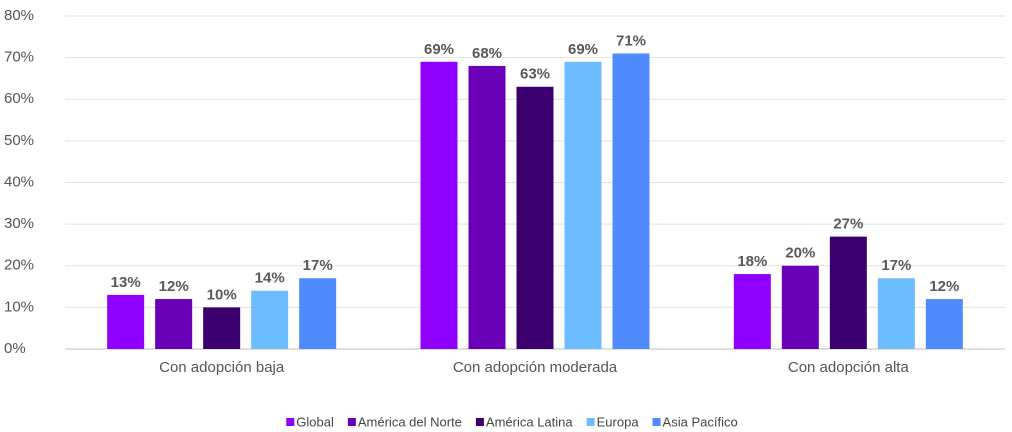 This screenshot has width=1012, height=432. What do you see at coordinates (618, 421) in the screenshot?
I see `legend-label: Europa` at bounding box center [618, 421].